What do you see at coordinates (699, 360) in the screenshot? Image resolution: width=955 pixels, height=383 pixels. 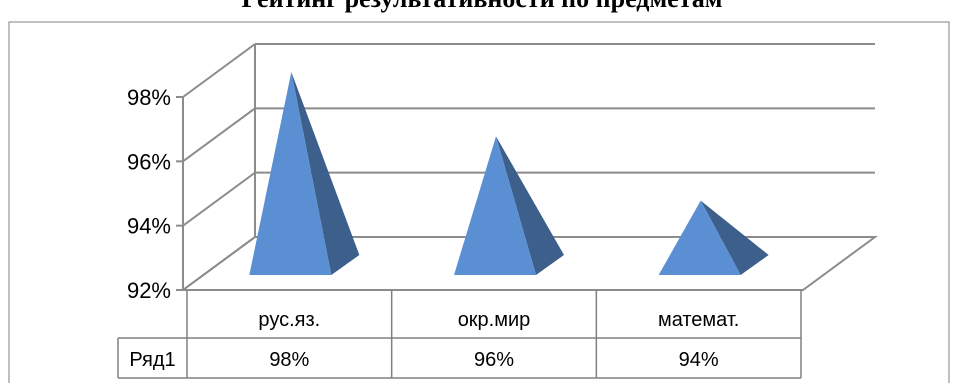 I see `data-label: 94%` at bounding box center [699, 360].